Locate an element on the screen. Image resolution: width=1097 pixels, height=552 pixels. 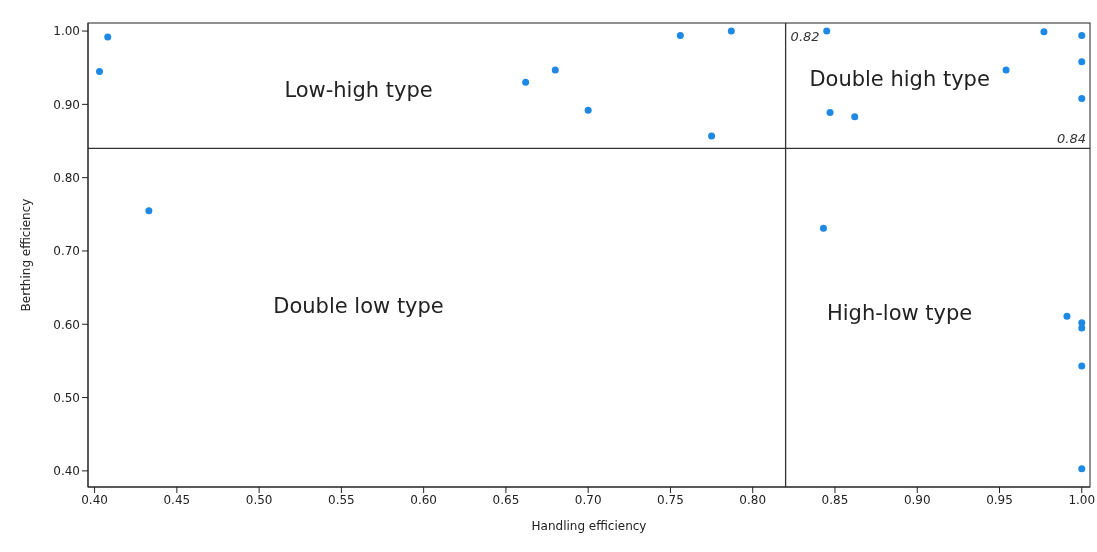
x-tick-label: 0.85 is located at coordinates (835, 499).